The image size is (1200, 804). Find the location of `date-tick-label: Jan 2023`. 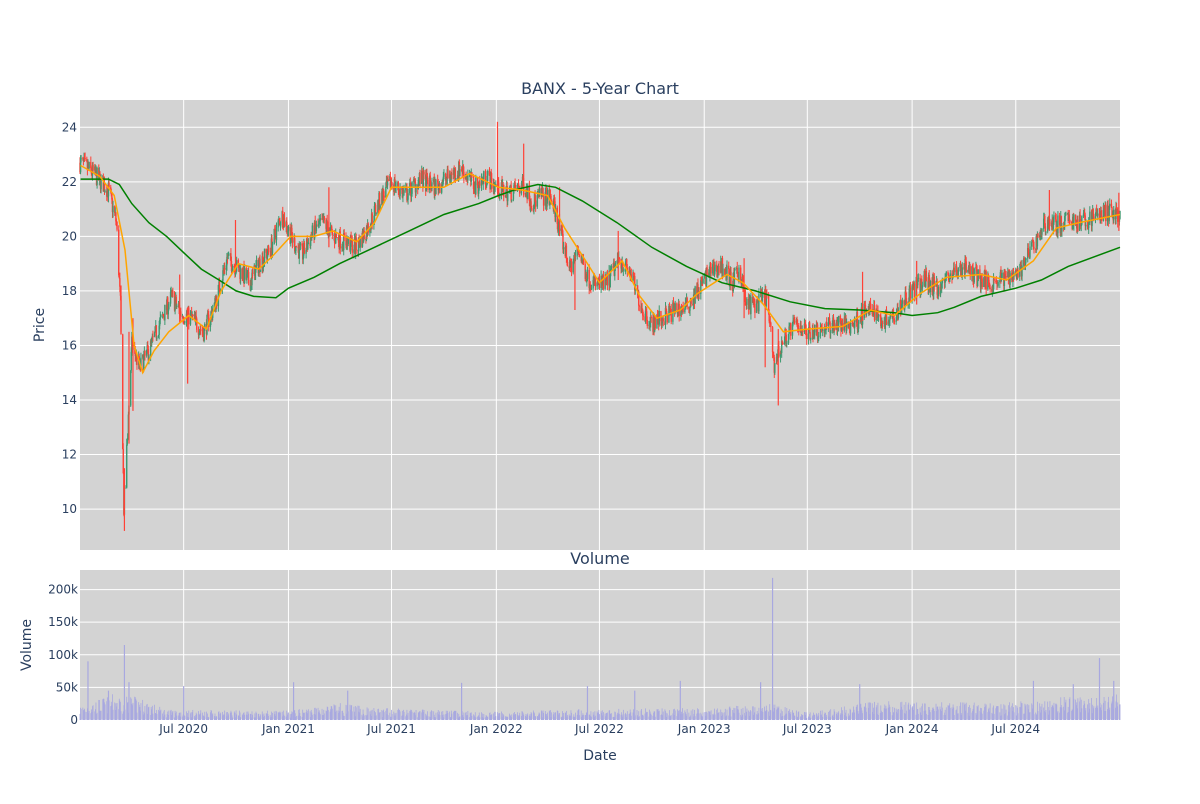

date-tick-label: Jan 2023 is located at coordinates (704, 729).